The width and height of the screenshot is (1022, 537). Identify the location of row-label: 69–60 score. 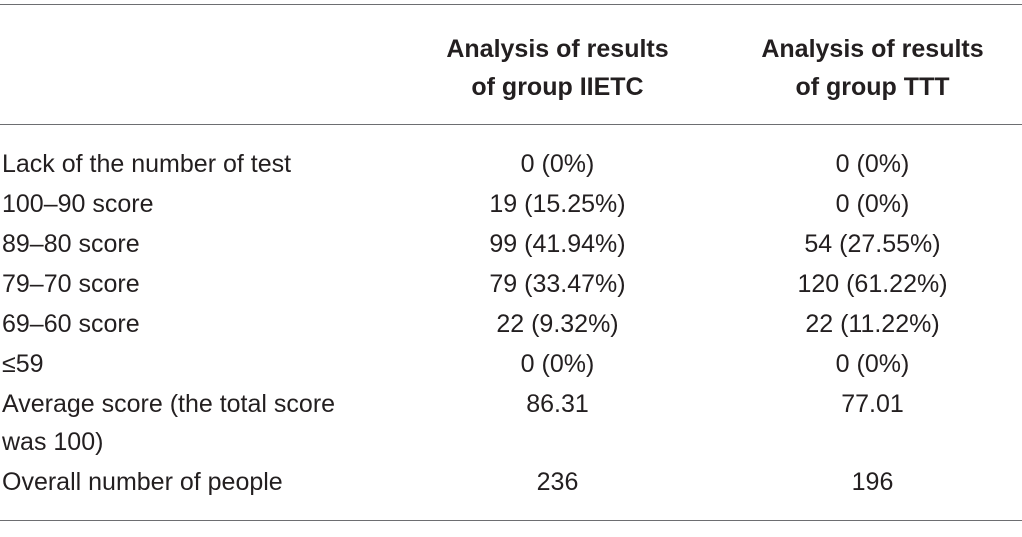
(71, 324).